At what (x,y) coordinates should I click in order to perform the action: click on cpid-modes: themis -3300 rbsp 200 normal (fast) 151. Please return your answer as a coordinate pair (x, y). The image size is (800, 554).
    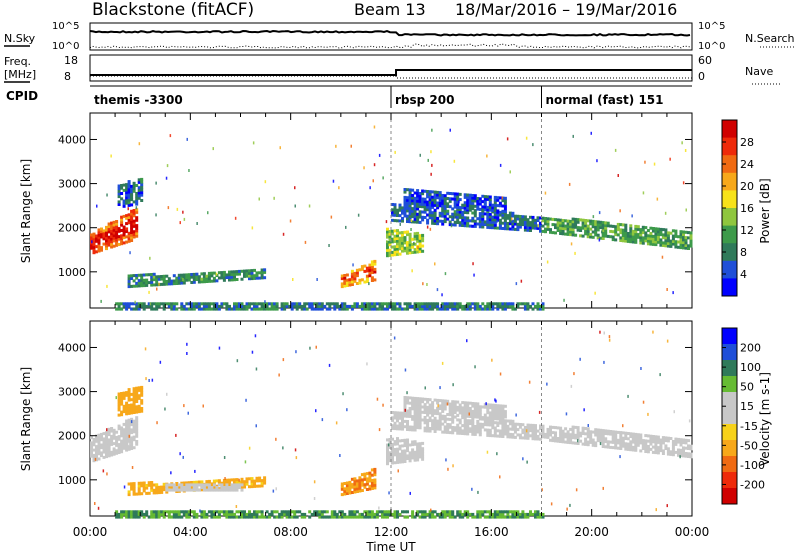
    Looking at the image, I should click on (379, 97).